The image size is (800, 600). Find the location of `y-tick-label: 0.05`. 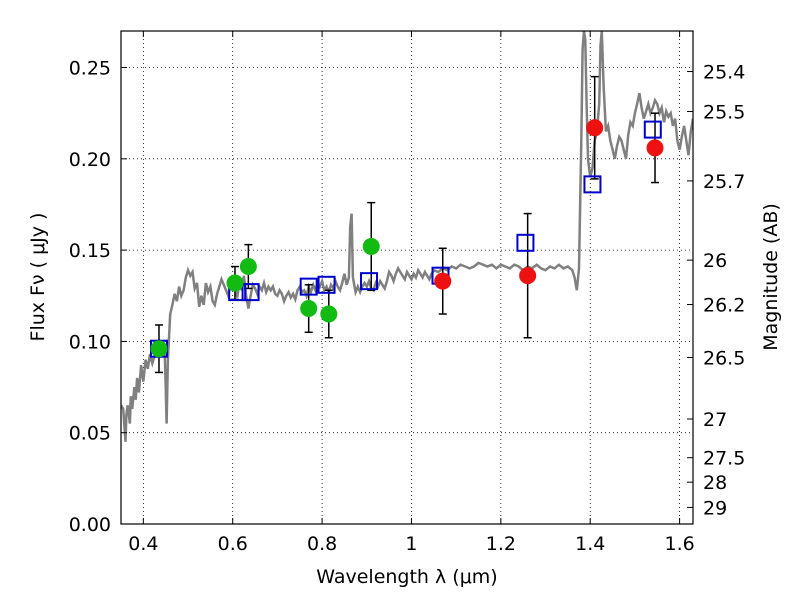

y-tick-label: 0.05 is located at coordinates (90, 434).